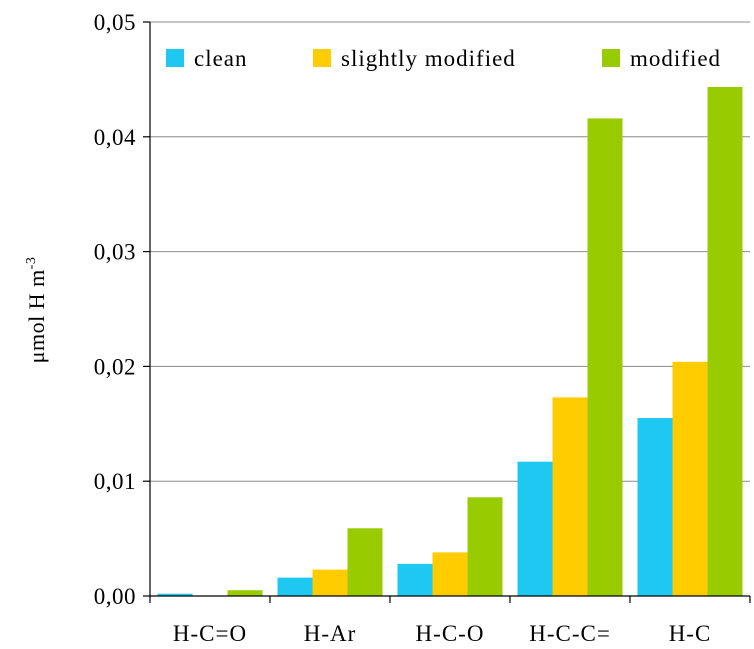  I want to click on legend: clean slightly modified modified, so click(450, 55).